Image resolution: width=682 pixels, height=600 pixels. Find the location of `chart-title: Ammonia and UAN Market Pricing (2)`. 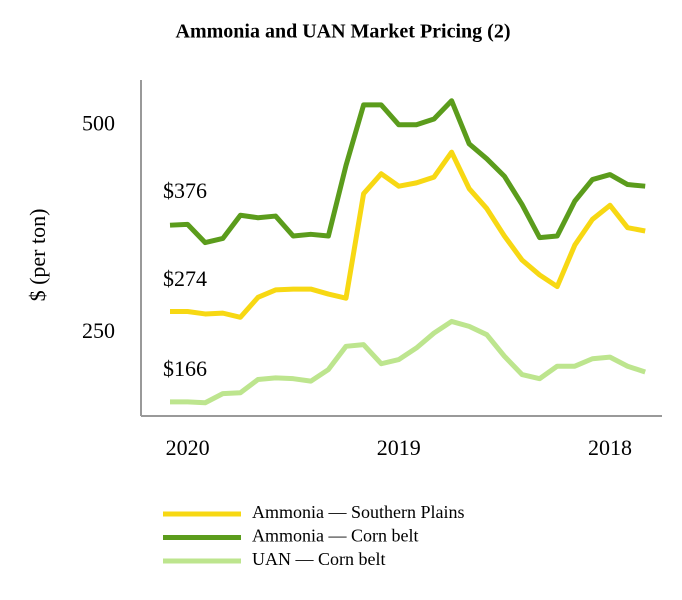

chart-title: Ammonia and UAN Market Pricing (2) is located at coordinates (343, 32).